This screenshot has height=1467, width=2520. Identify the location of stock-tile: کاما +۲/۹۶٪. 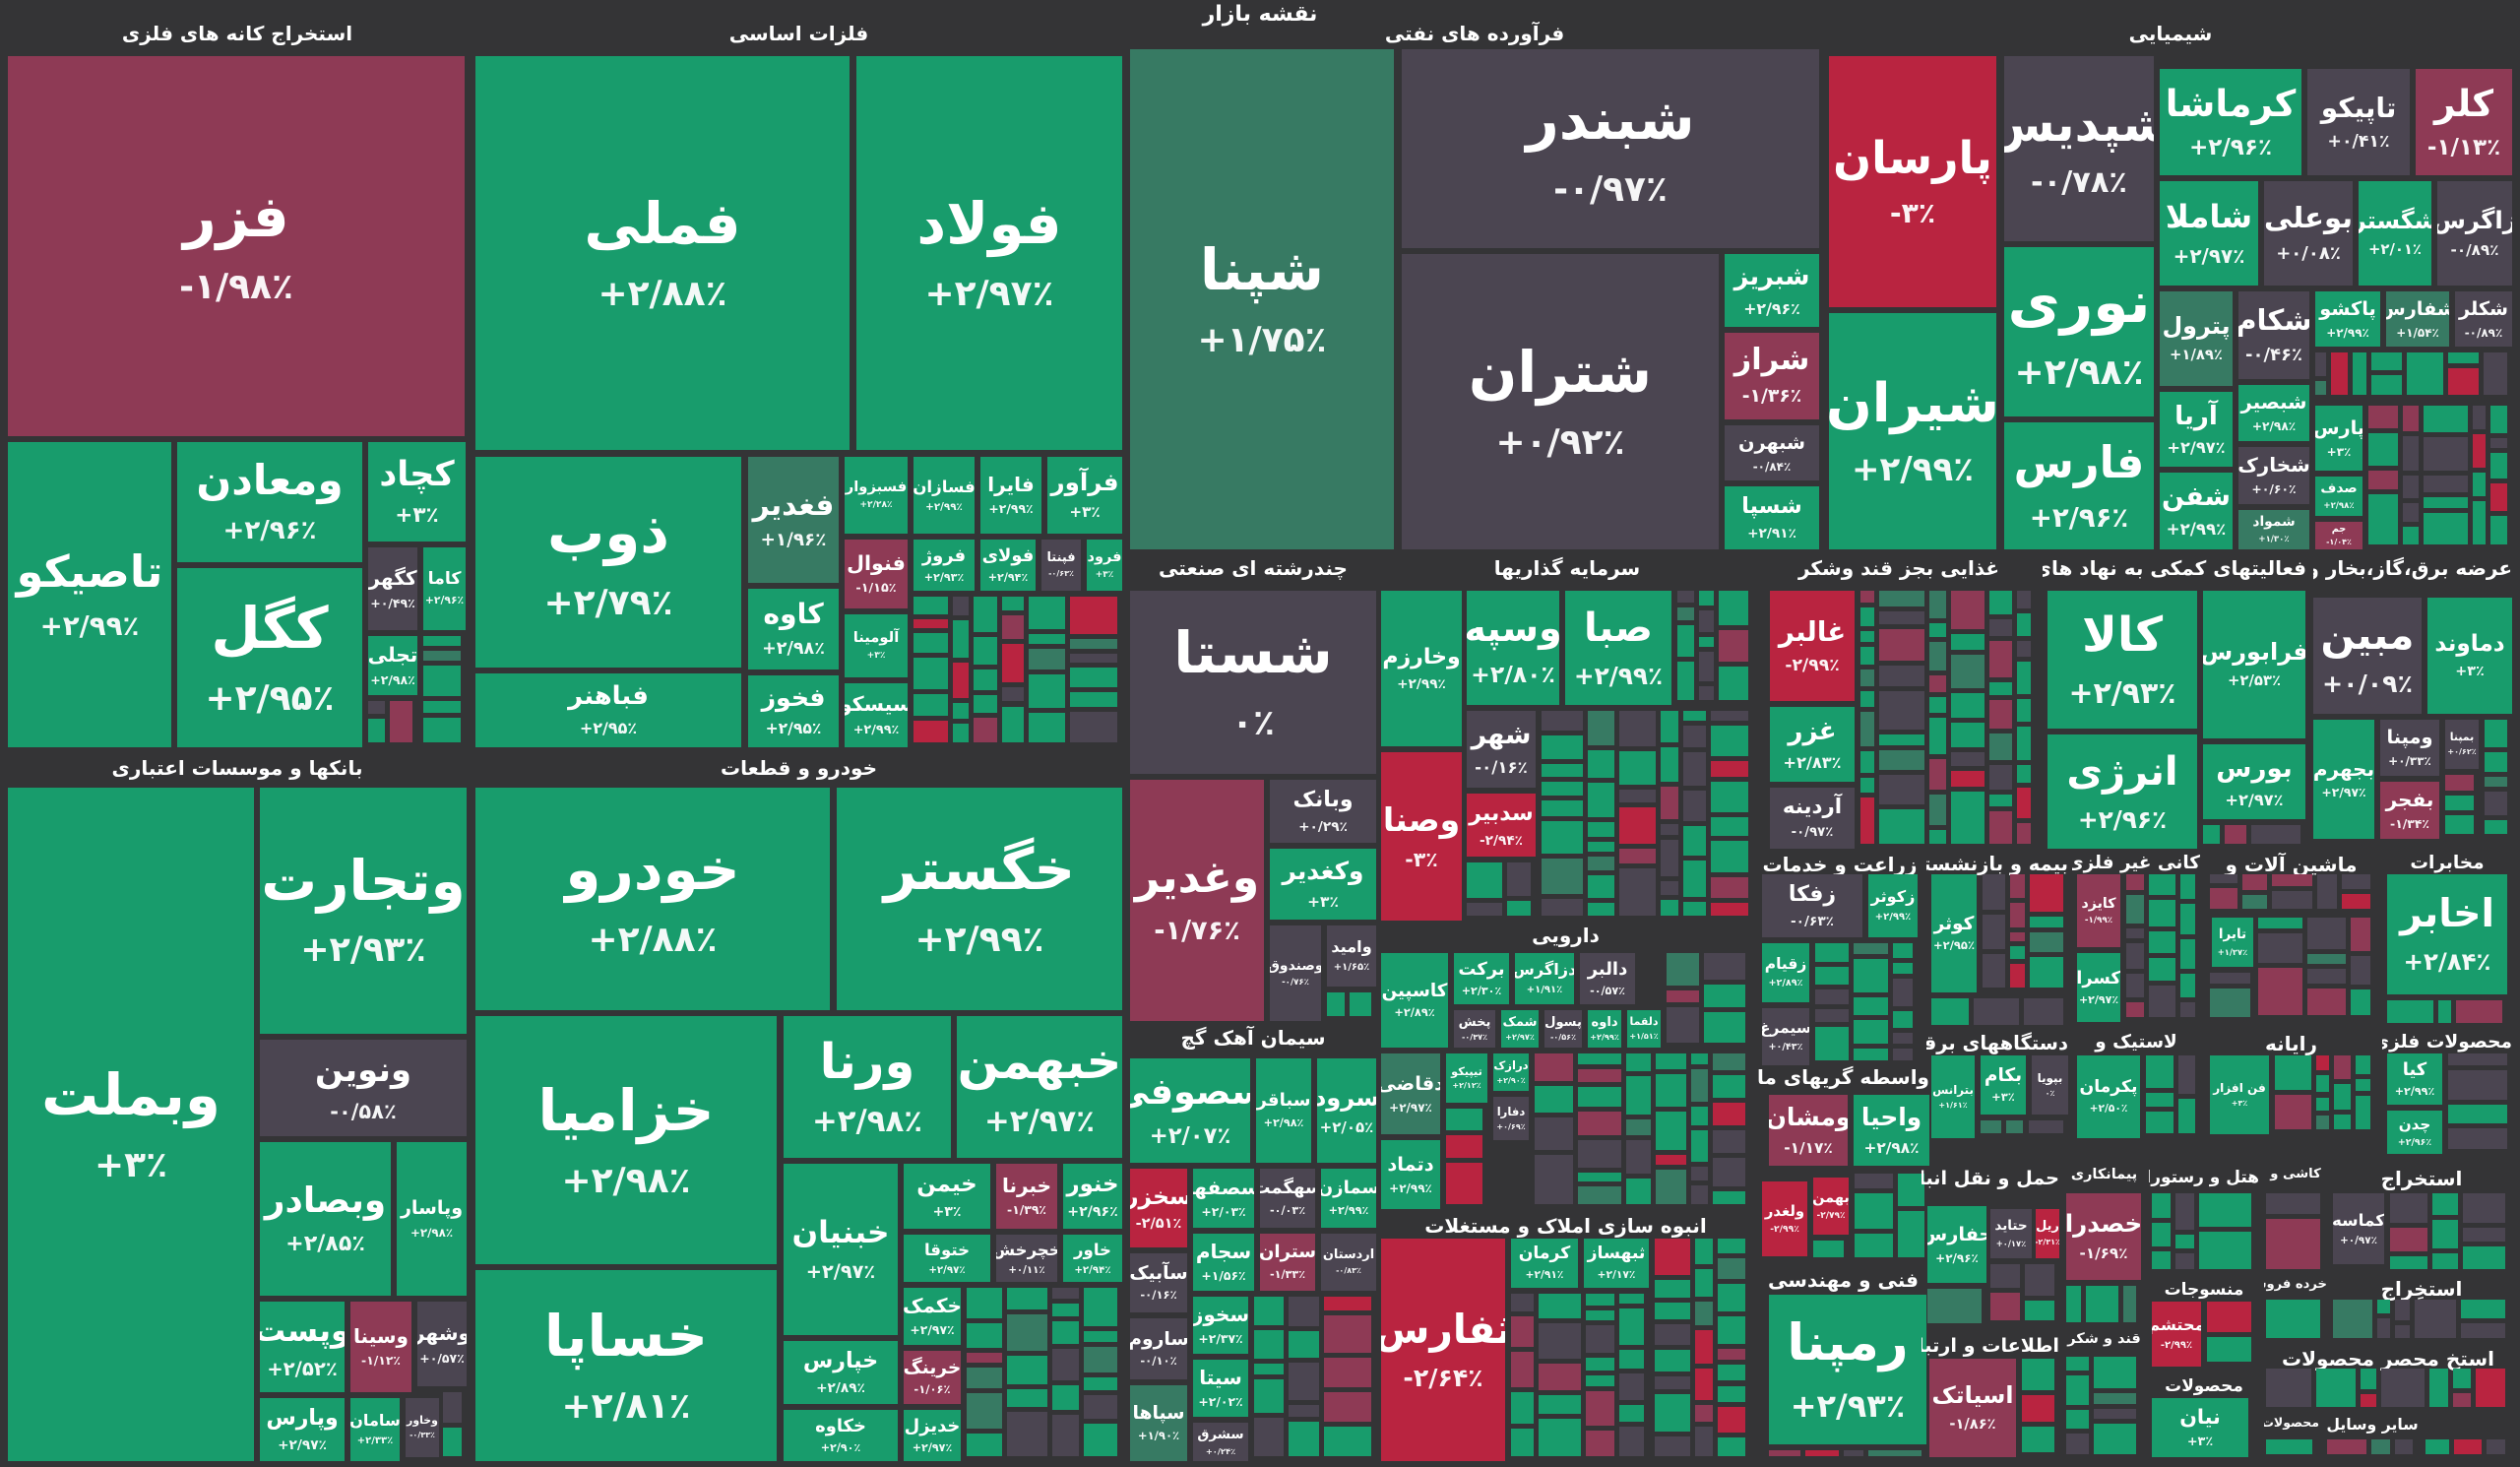
(444, 588).